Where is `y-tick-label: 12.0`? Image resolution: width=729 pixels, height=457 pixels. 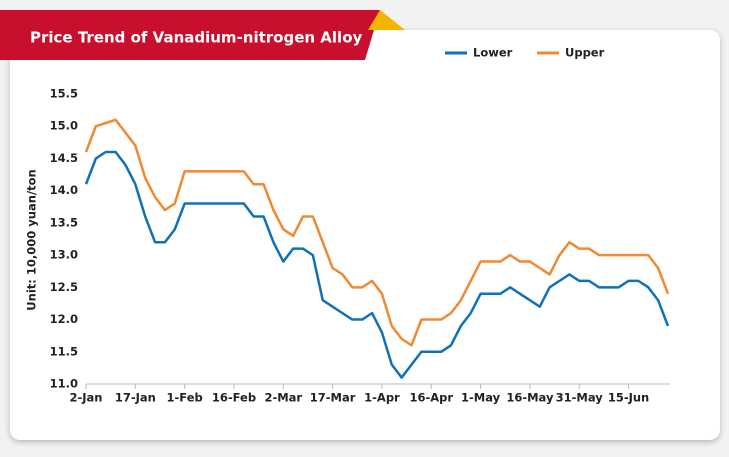
y-tick-label: 12.0 is located at coordinates (64, 319).